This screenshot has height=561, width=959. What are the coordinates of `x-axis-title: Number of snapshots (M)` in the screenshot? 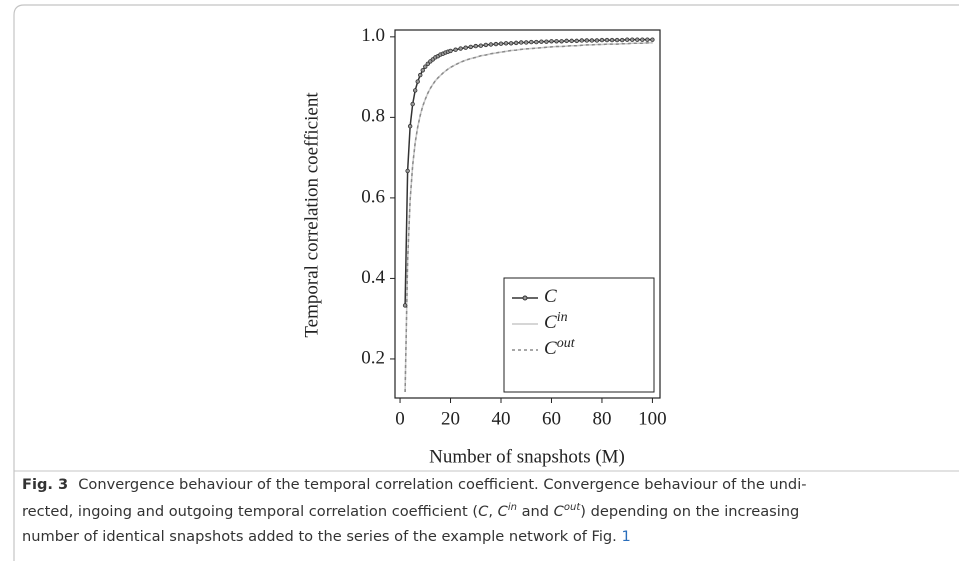 It's located at (527, 456).